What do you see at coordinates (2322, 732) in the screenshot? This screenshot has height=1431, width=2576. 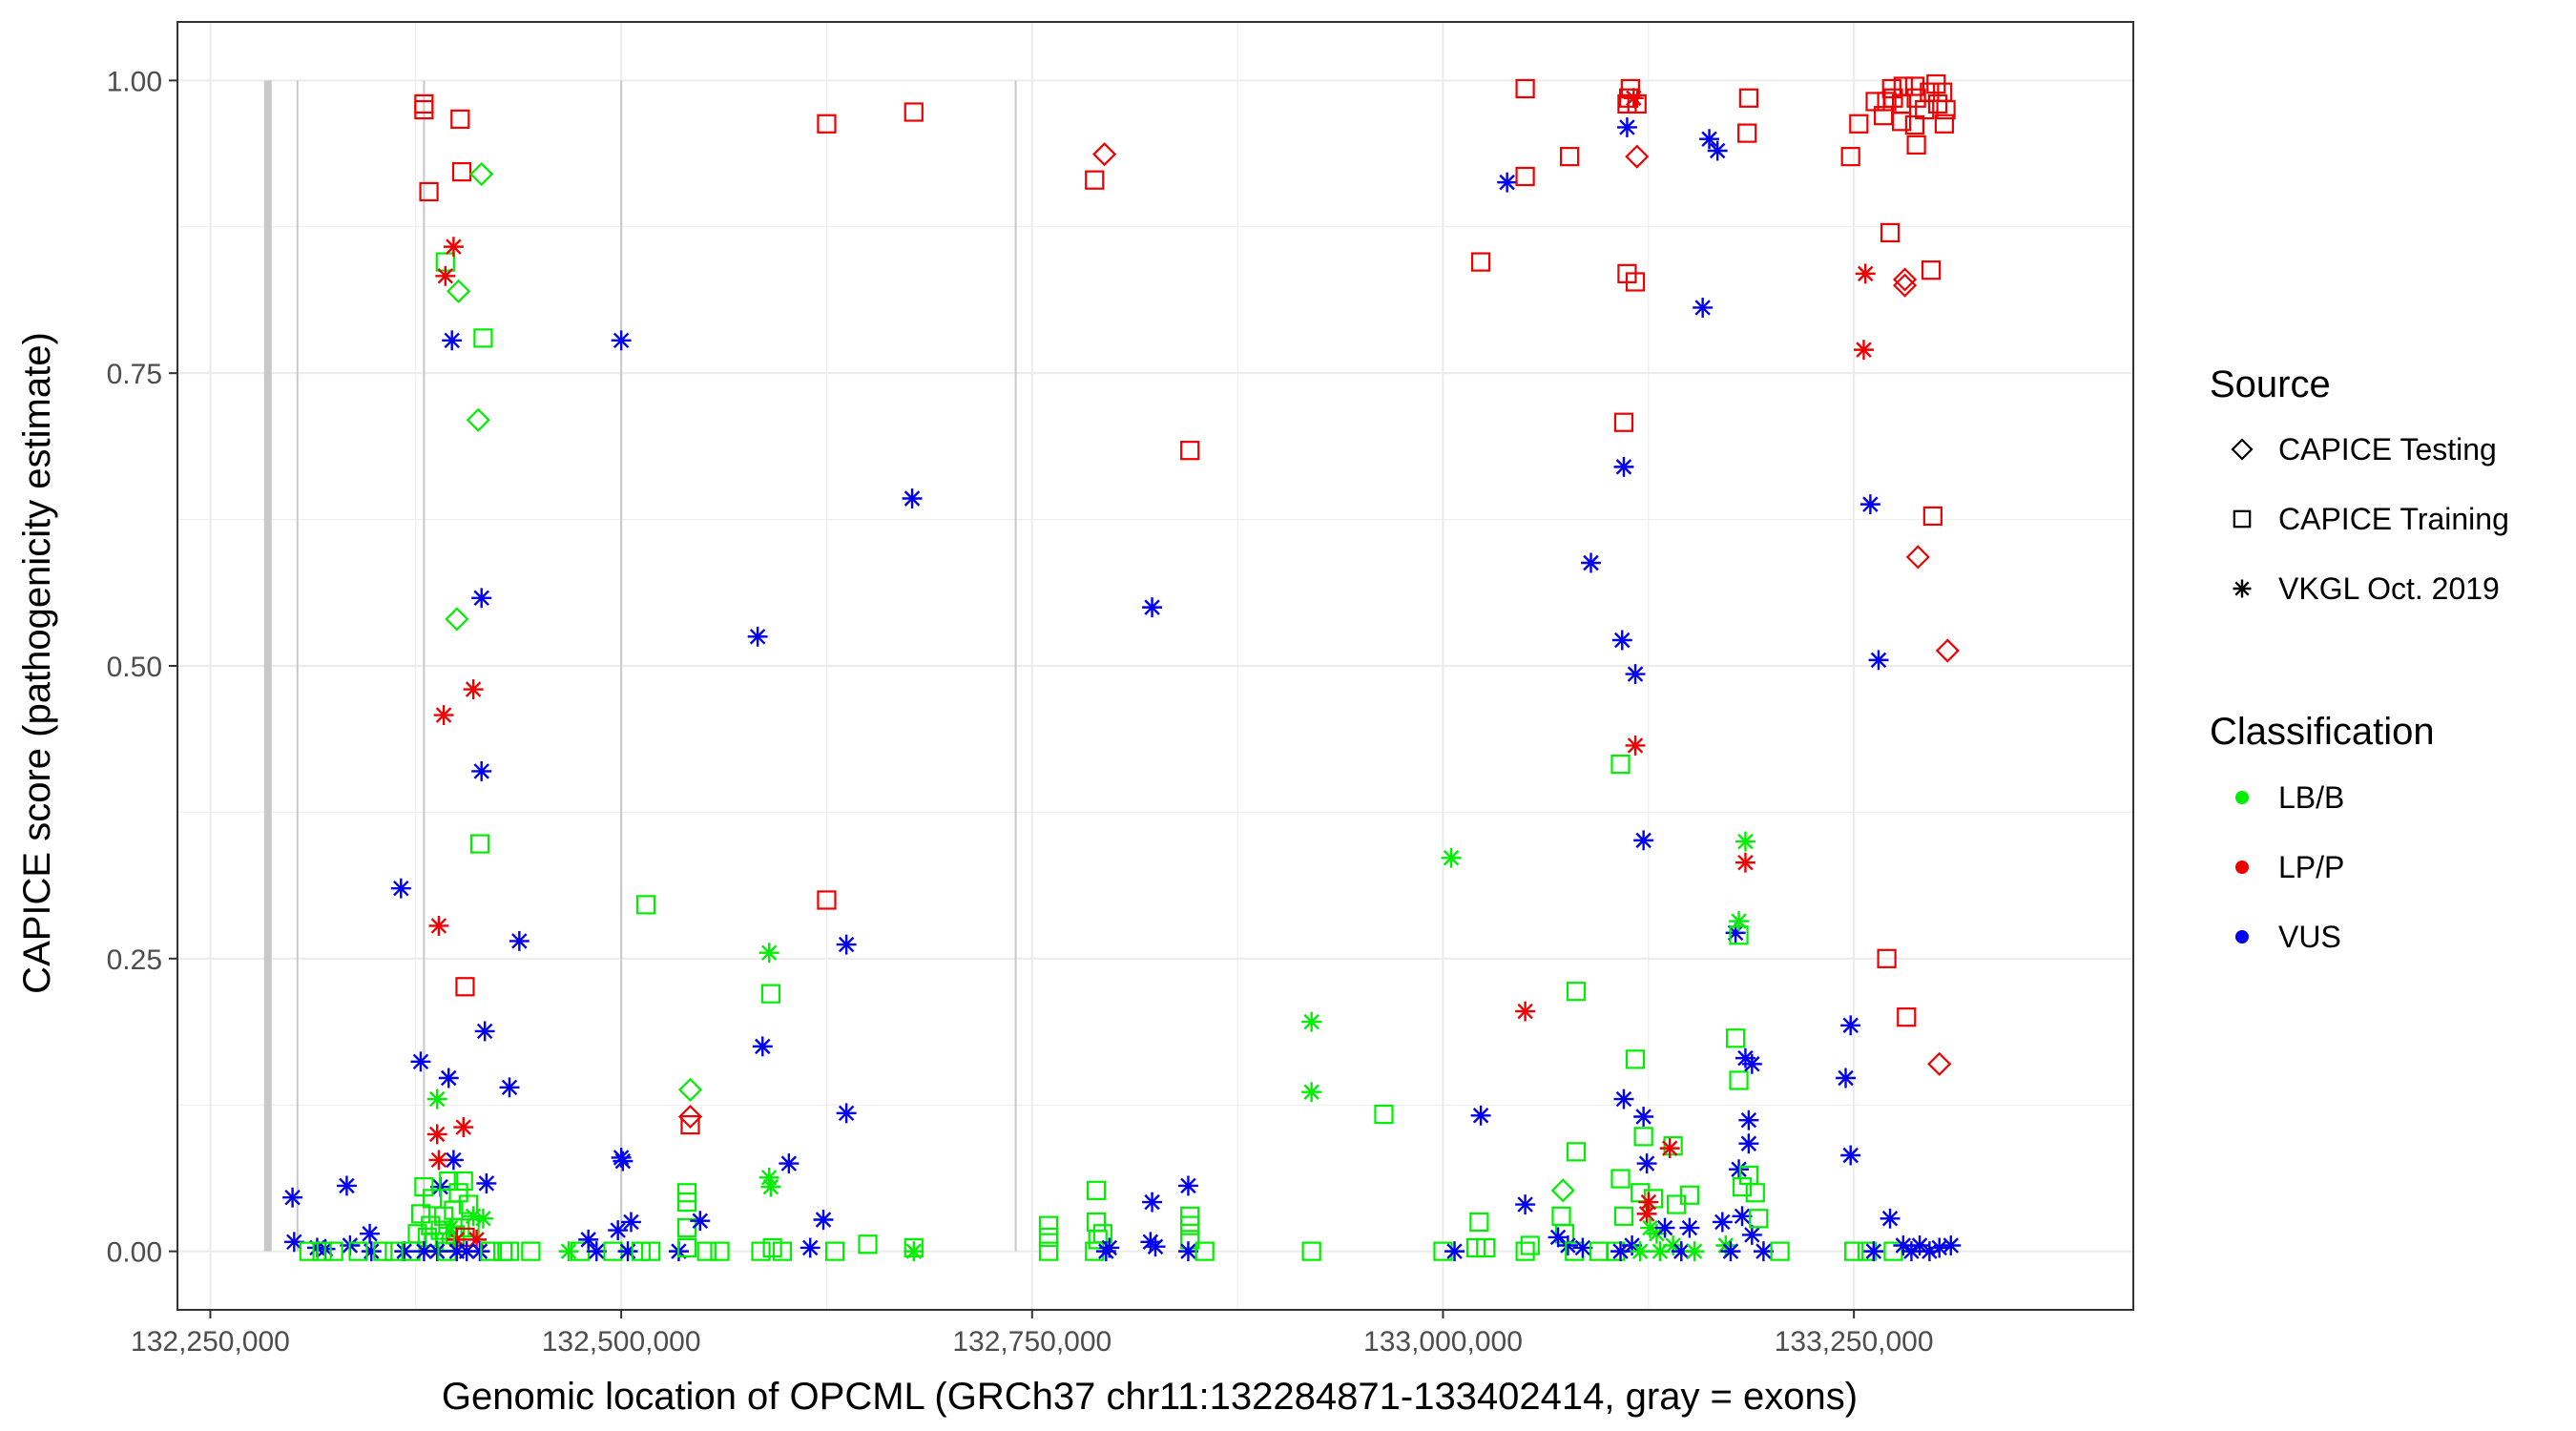 I see `legend-title-classification: Classification` at bounding box center [2322, 732].